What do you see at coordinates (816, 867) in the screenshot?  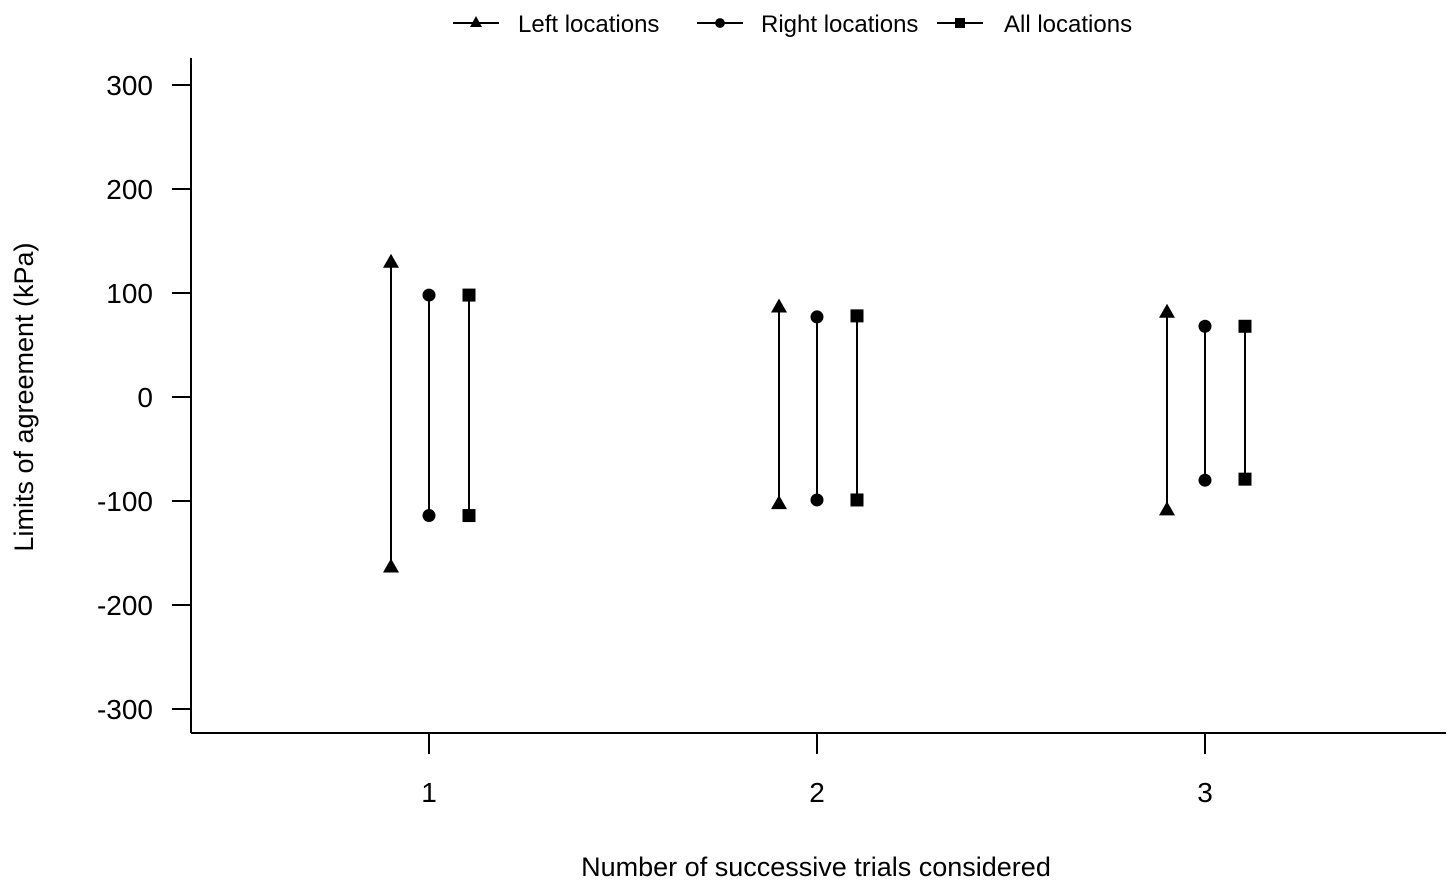 I see `x-axis-title: Number of successive trials considered` at bounding box center [816, 867].